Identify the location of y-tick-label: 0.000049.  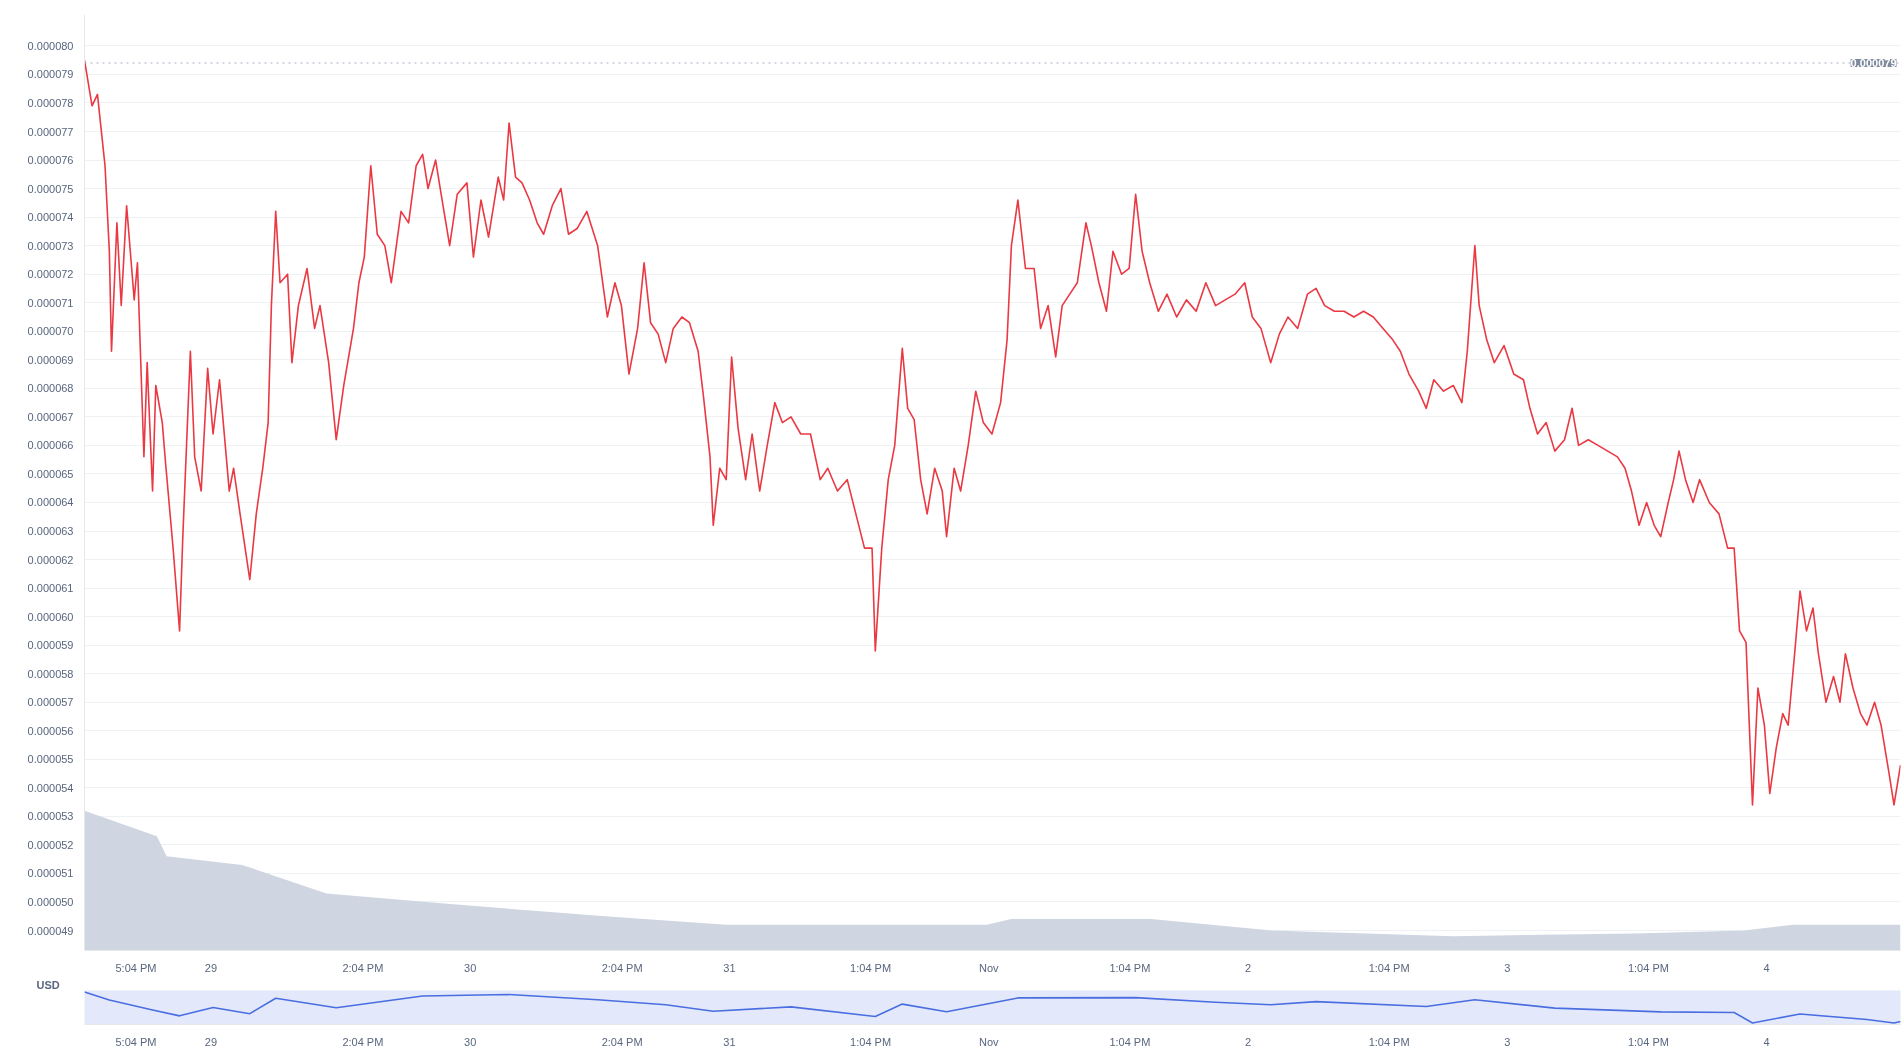
(50, 930).